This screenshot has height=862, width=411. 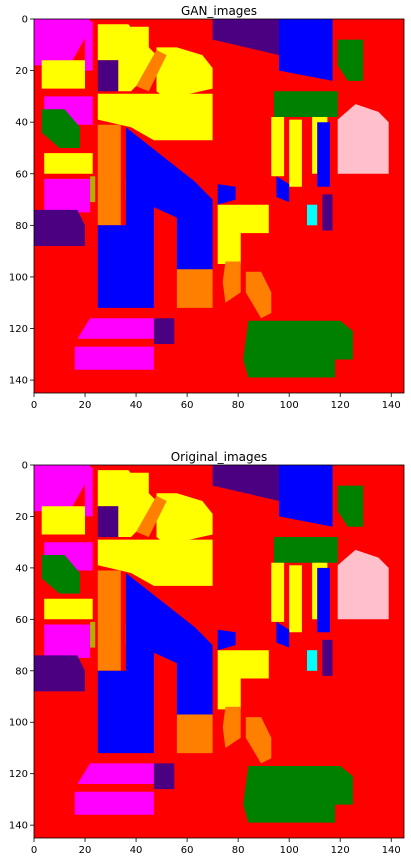 What do you see at coordinates (21, 123) in the screenshot?
I see `y-tick-label: 40` at bounding box center [21, 123].